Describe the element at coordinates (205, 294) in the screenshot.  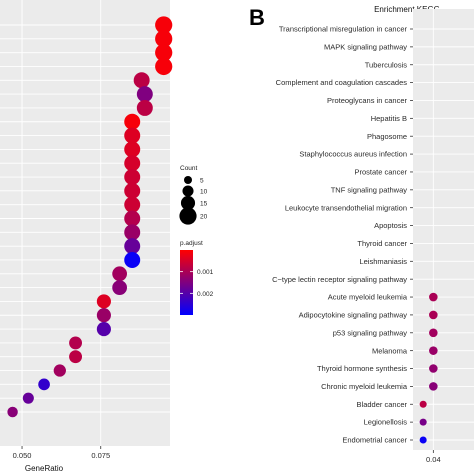
I see `legend-padj-tick-label: 0.002` at that location.